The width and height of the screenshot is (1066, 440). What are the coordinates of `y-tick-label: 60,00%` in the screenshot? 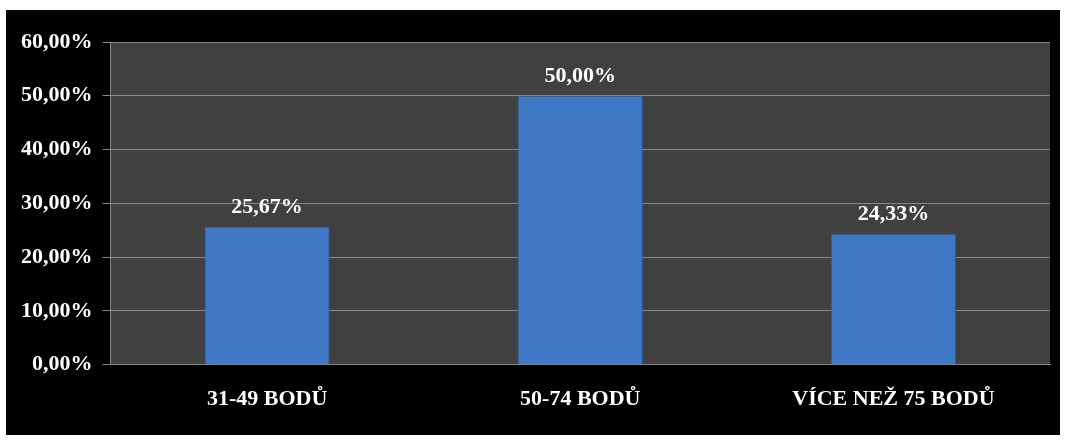 It's located at (57, 40).